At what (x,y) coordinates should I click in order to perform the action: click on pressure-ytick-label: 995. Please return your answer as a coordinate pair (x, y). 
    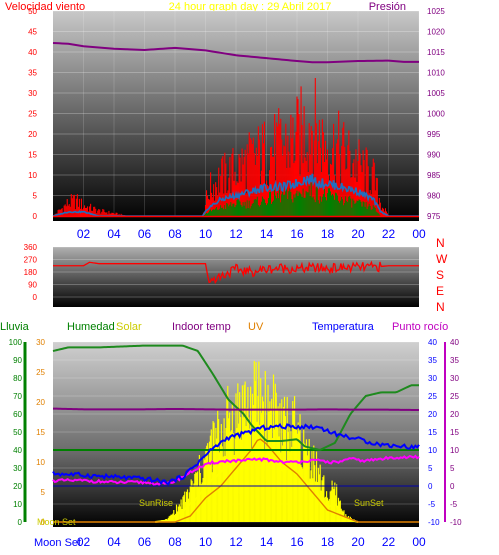
    Looking at the image, I should click on (434, 134).